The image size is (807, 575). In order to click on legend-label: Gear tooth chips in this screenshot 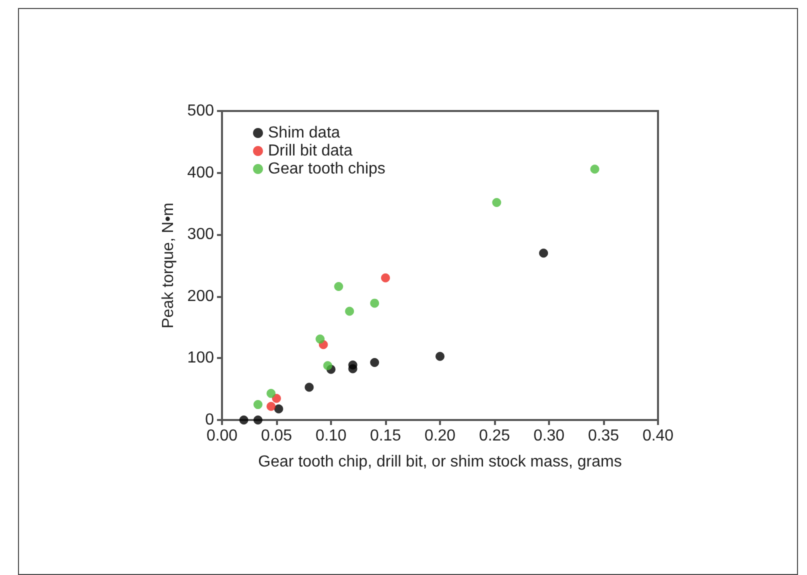, I will do `click(327, 169)`.